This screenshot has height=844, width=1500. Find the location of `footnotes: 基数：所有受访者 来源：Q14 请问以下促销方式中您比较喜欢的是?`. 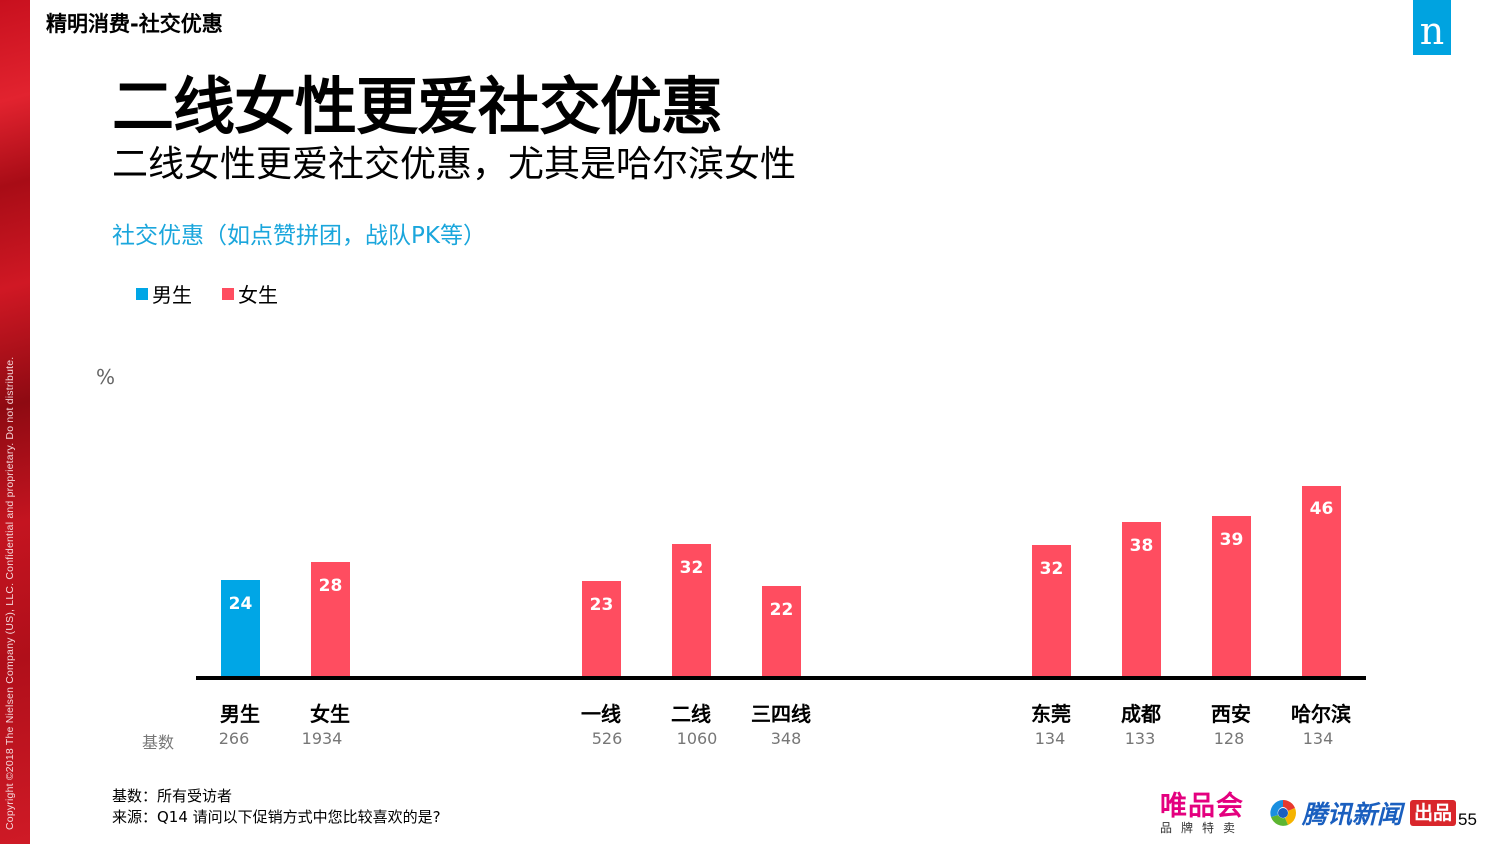

footnotes: 基数：所有受访者 来源：Q14 请问以下促销方式中您比较喜欢的是? is located at coordinates (276, 807).